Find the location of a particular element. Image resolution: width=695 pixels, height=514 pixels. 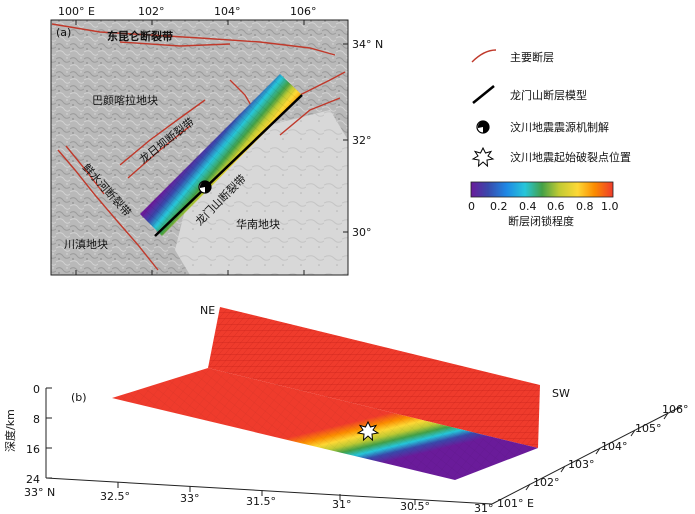

panel-a-label: (a) is located at coordinates (63, 32).